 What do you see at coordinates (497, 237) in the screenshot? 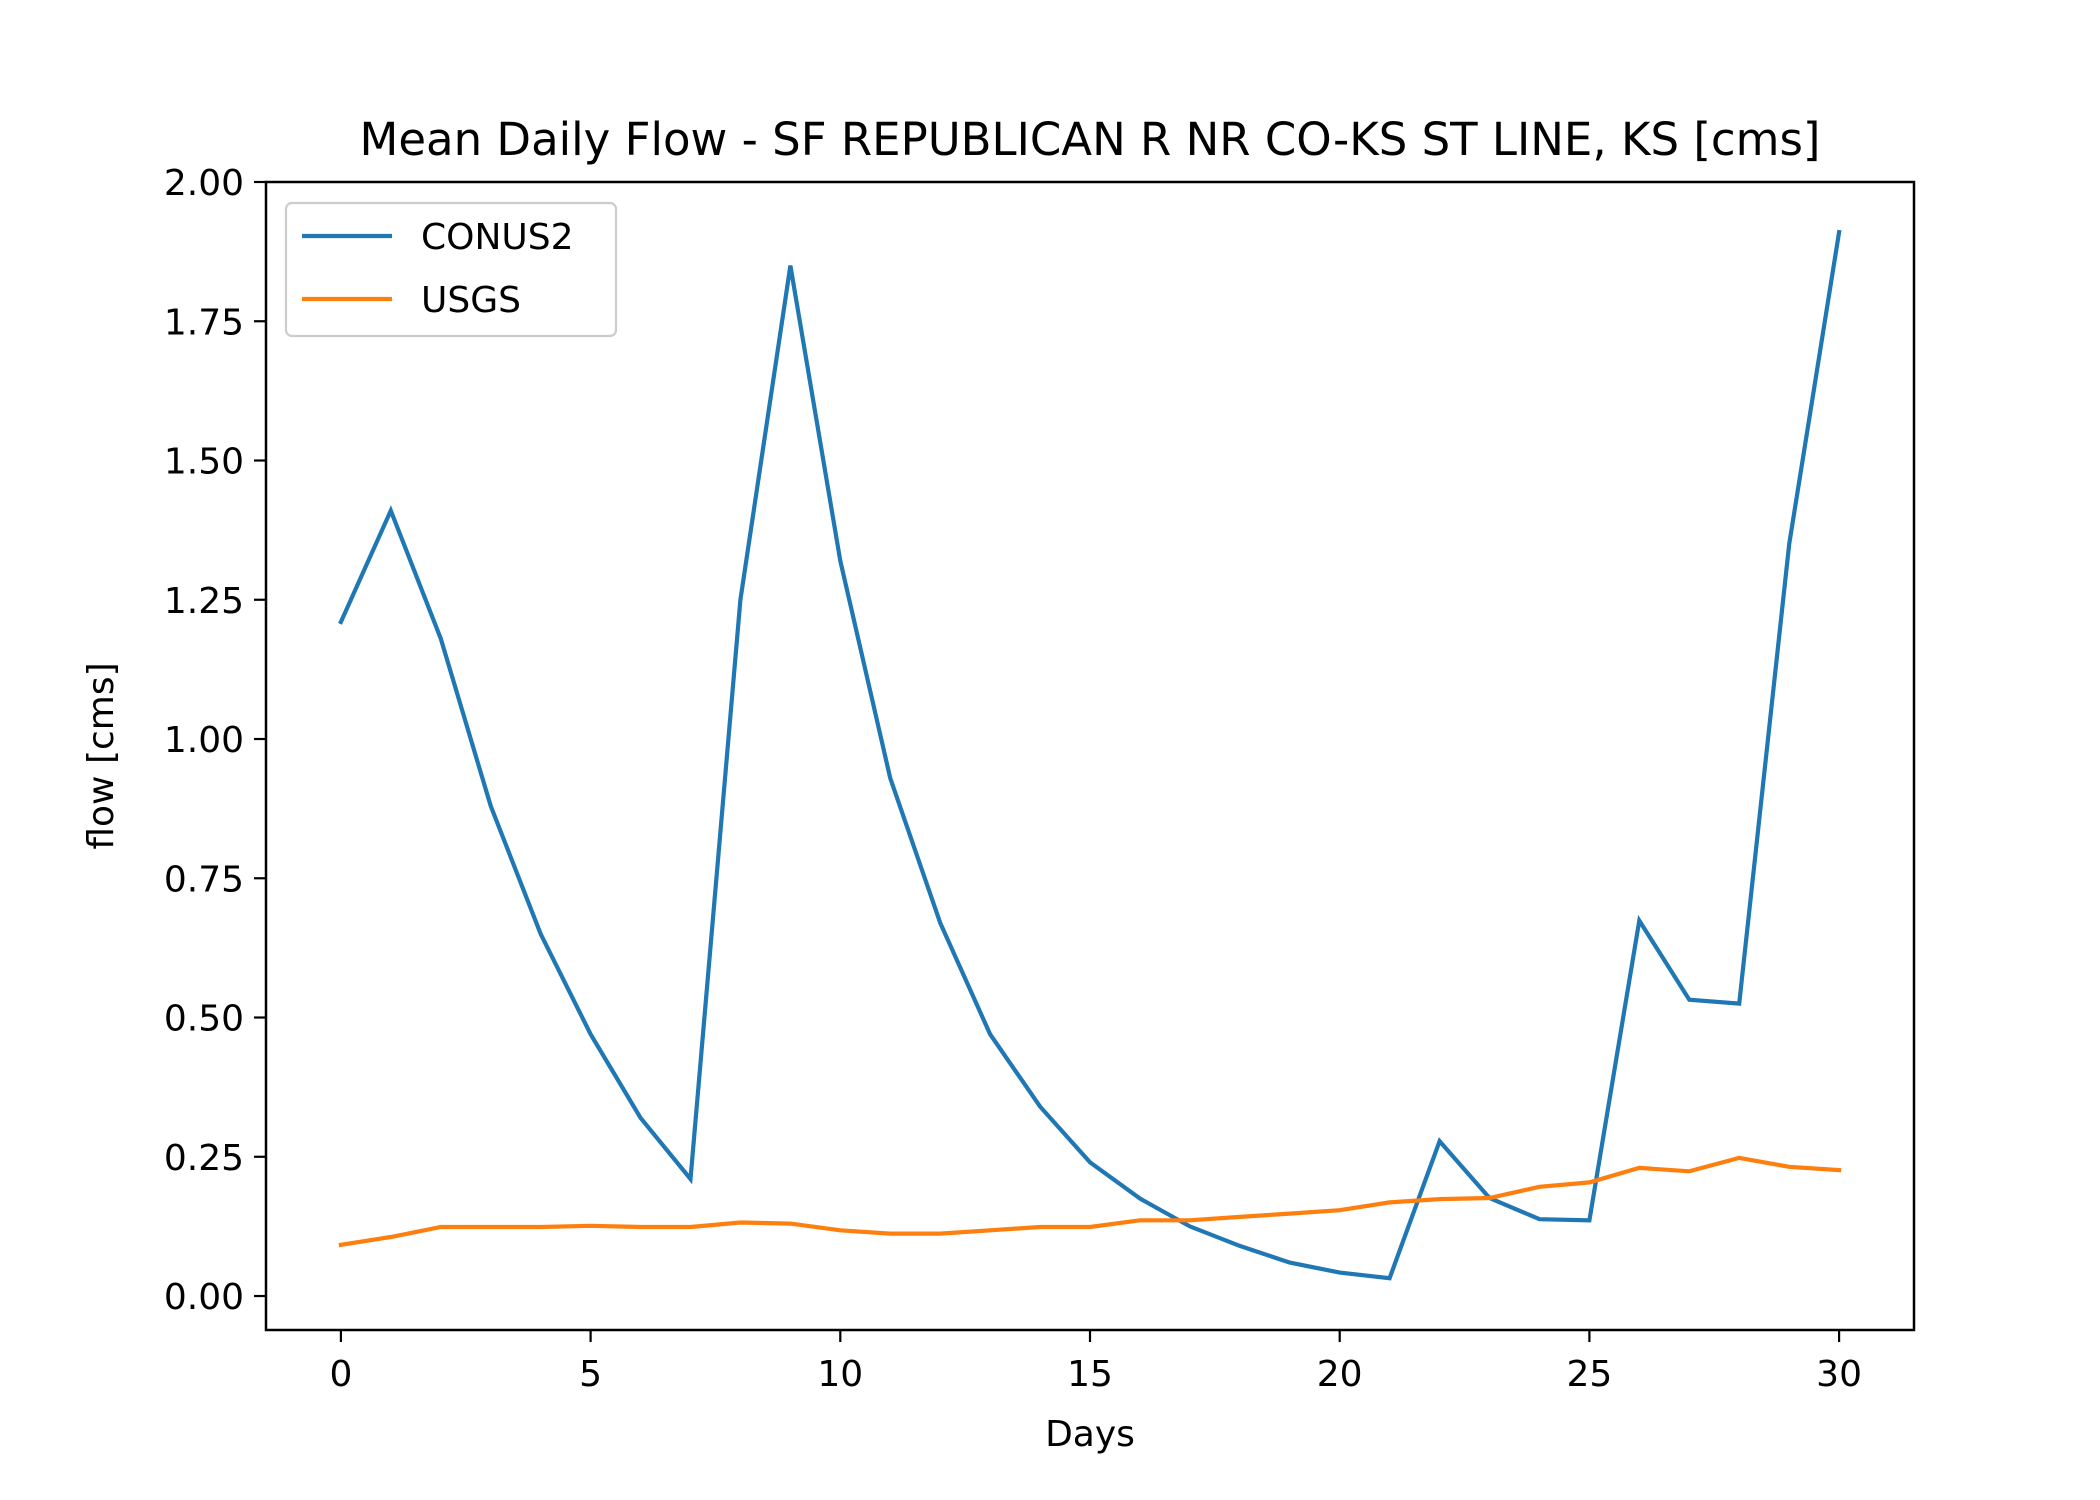
I see `legend-label: CONUS2` at bounding box center [497, 237].